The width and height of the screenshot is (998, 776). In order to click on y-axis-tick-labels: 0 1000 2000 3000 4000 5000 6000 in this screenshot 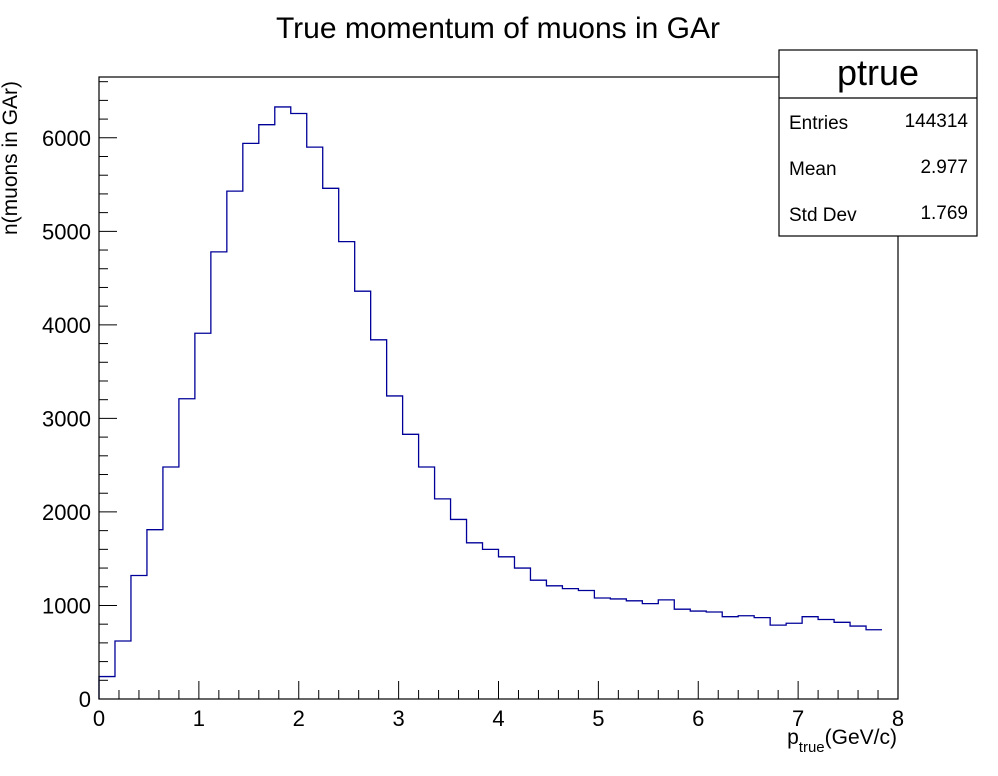, I will do `click(66, 419)`.